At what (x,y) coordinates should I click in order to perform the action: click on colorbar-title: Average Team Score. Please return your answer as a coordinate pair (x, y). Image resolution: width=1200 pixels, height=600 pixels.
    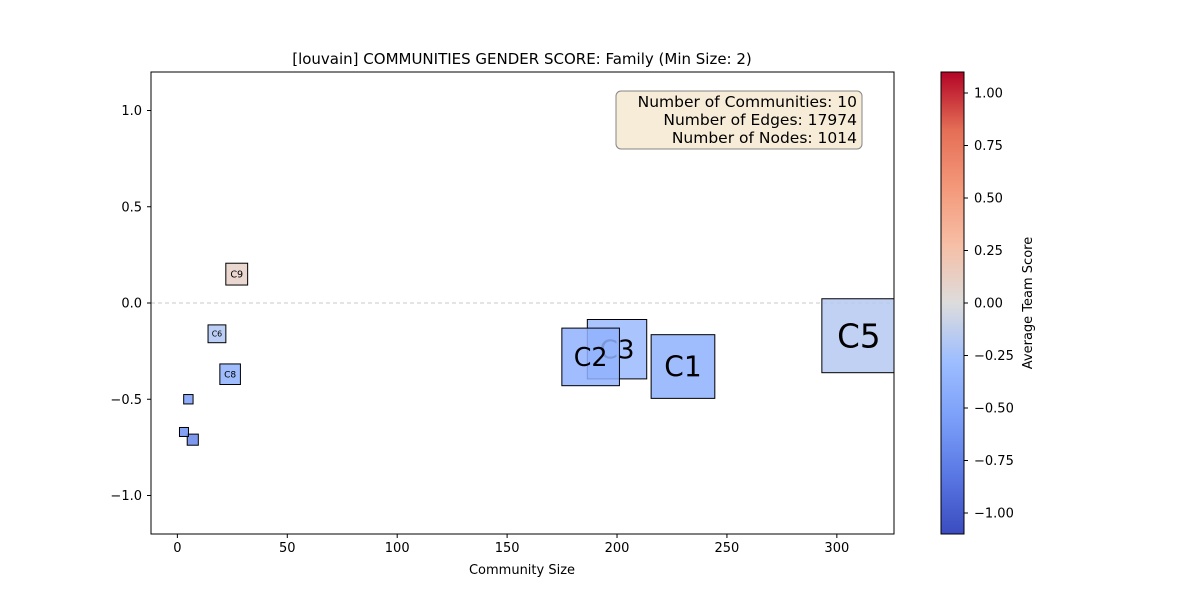
    Looking at the image, I should click on (1028, 303).